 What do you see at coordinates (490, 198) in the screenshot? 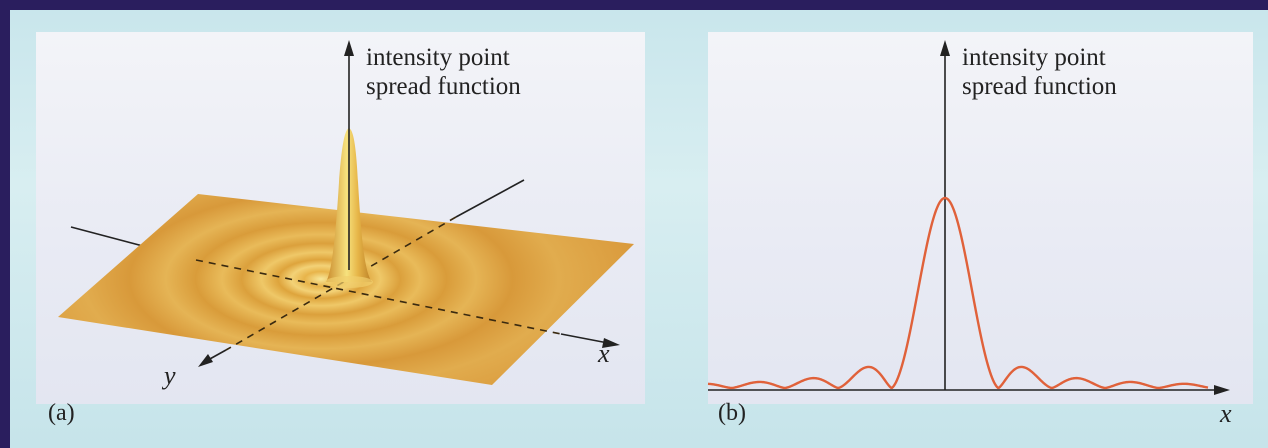
I see `y-axis-back-segment` at bounding box center [490, 198].